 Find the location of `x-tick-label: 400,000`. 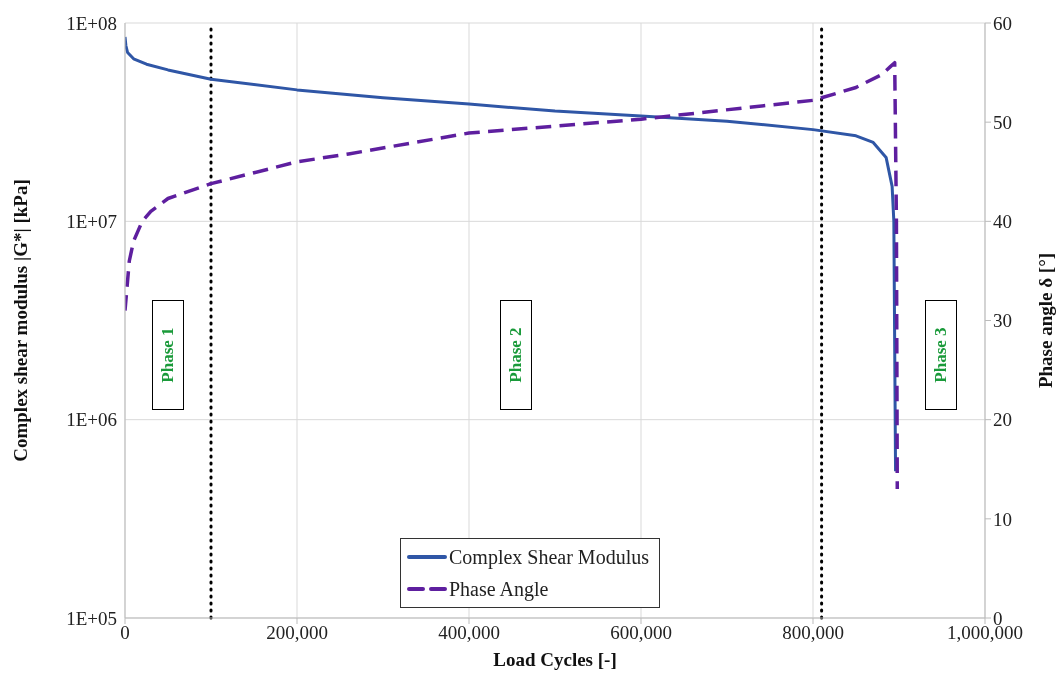

x-tick-label: 400,000 is located at coordinates (469, 633).